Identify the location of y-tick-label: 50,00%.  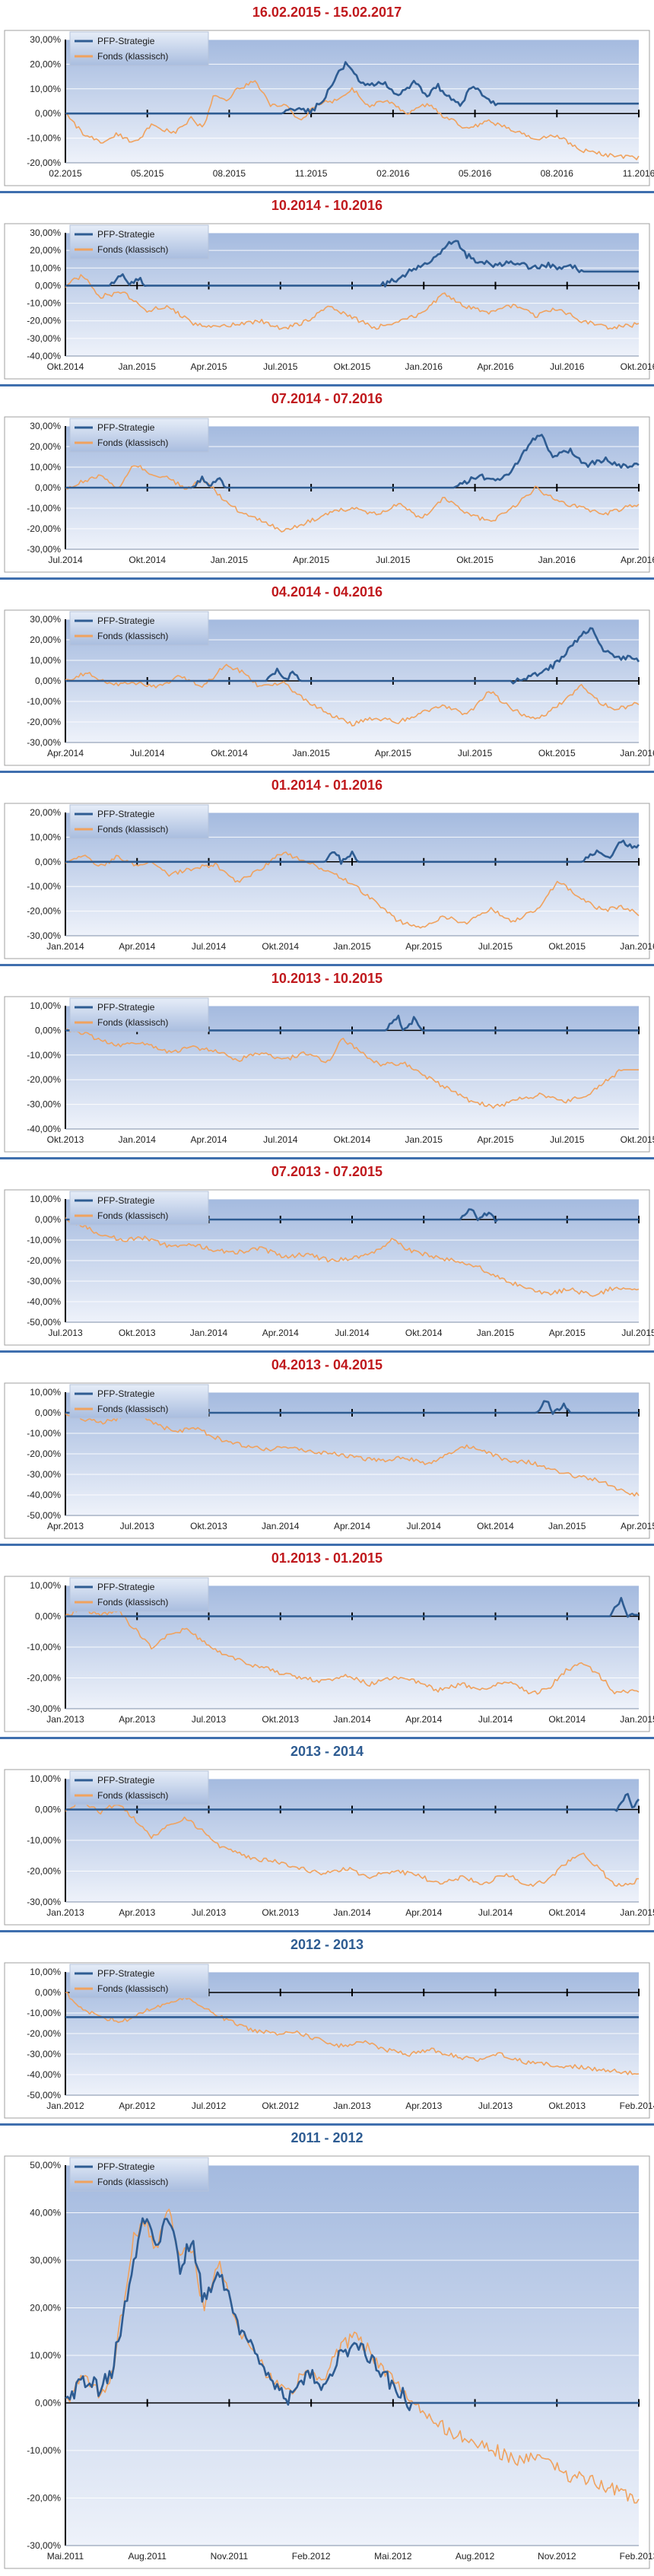
(45, 2165).